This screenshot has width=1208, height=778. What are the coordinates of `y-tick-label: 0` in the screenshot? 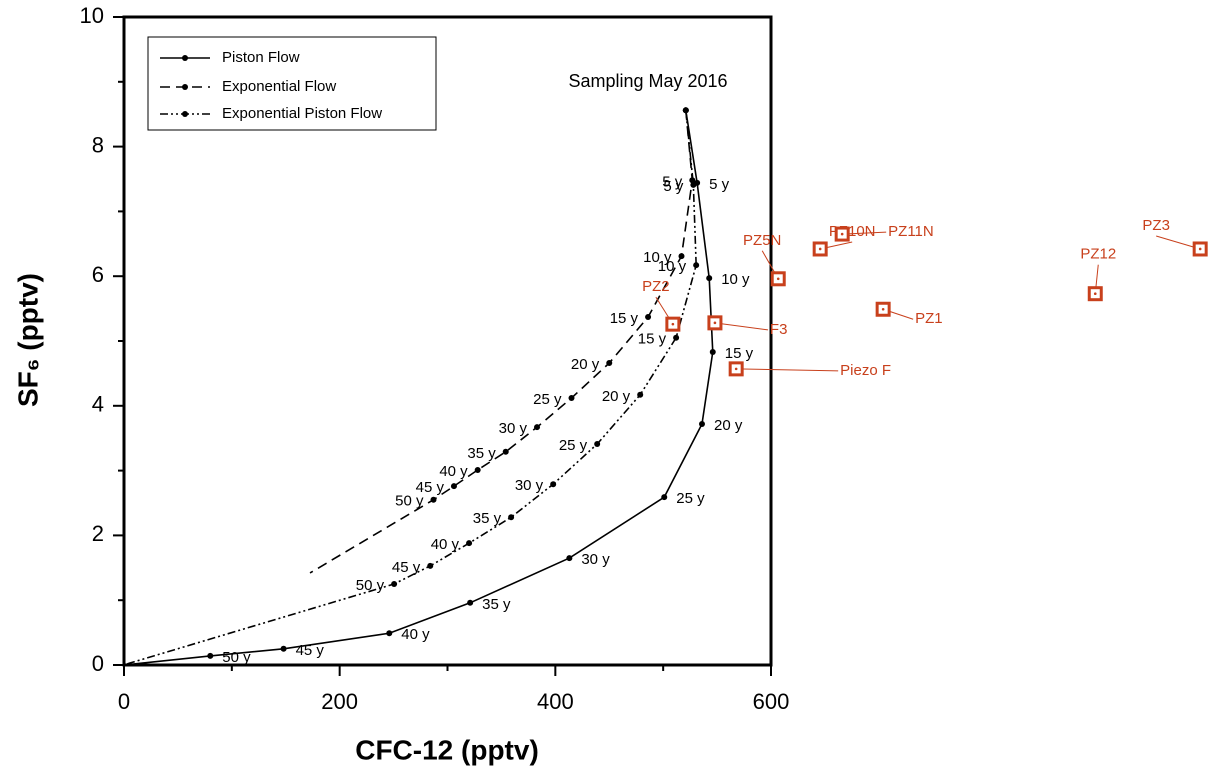 It's located at (98, 663).